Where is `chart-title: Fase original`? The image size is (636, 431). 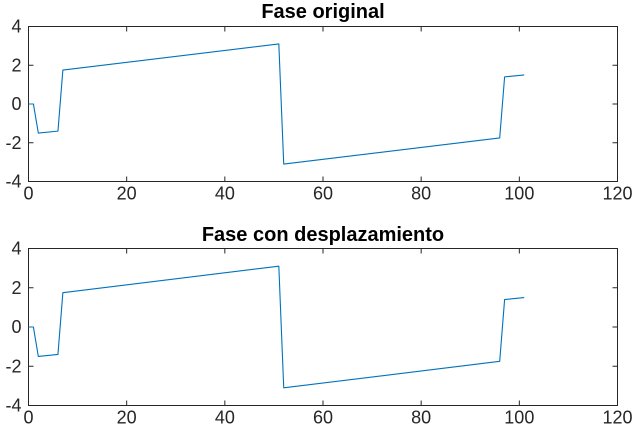 chart-title: Fase original is located at coordinates (322, 12).